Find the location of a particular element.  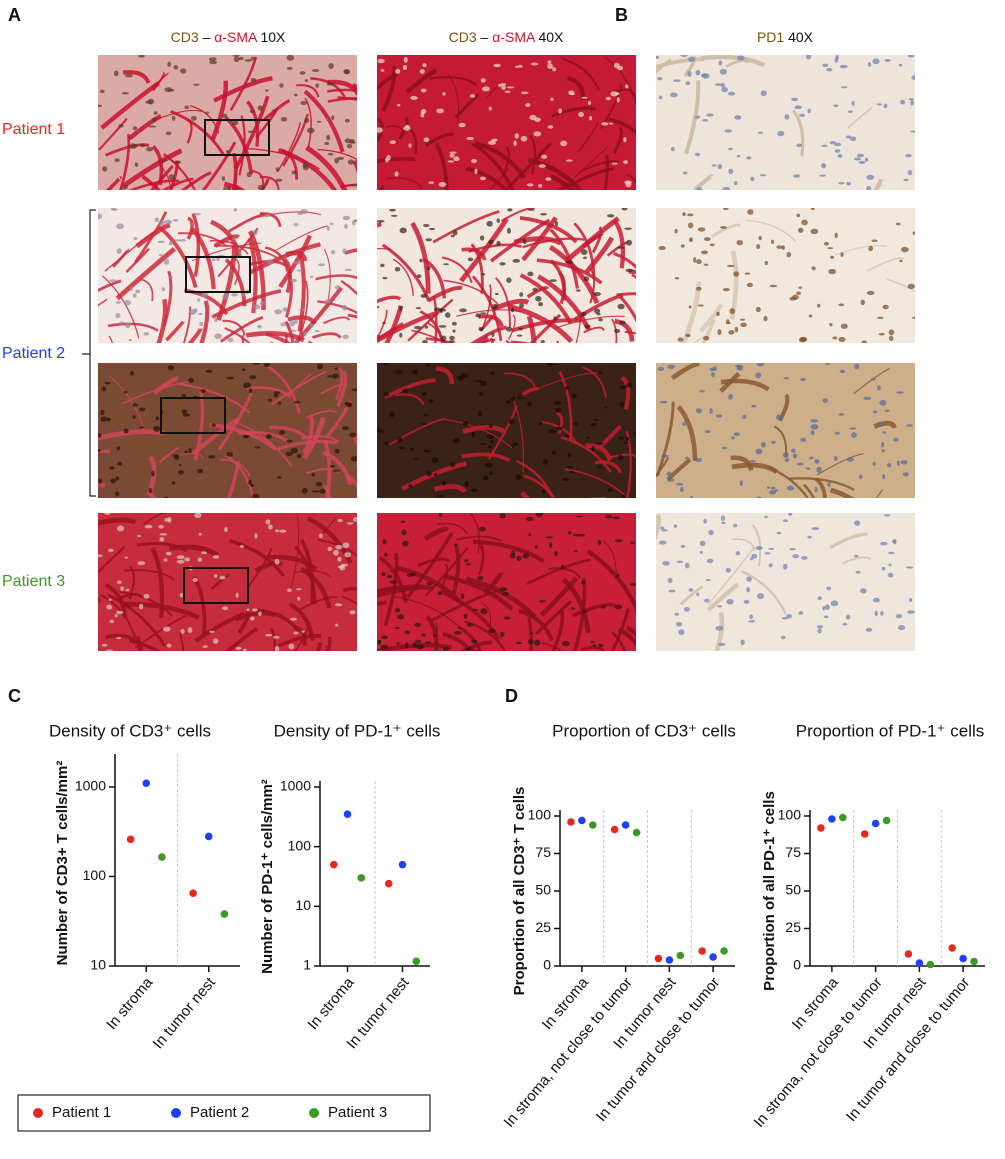

data-point is located at coordinates (193, 893).